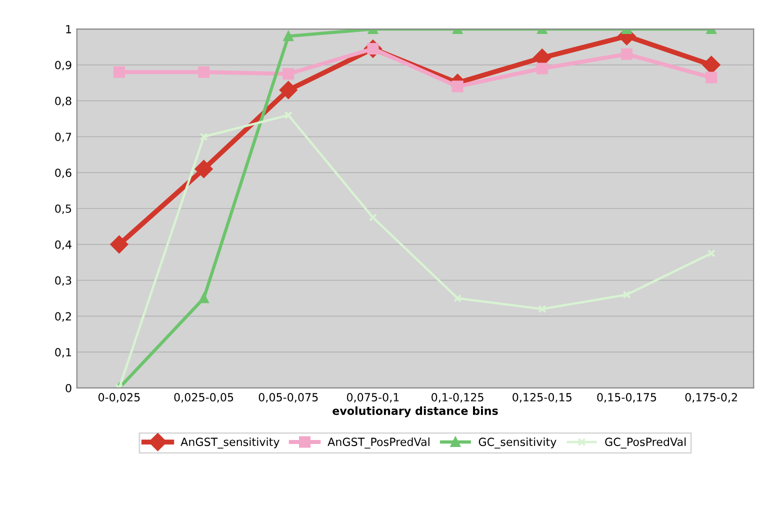 This screenshot has height=518, width=769. What do you see at coordinates (288, 398) in the screenshot?
I see `x-tick-label: 0,05-0,075` at bounding box center [288, 398].